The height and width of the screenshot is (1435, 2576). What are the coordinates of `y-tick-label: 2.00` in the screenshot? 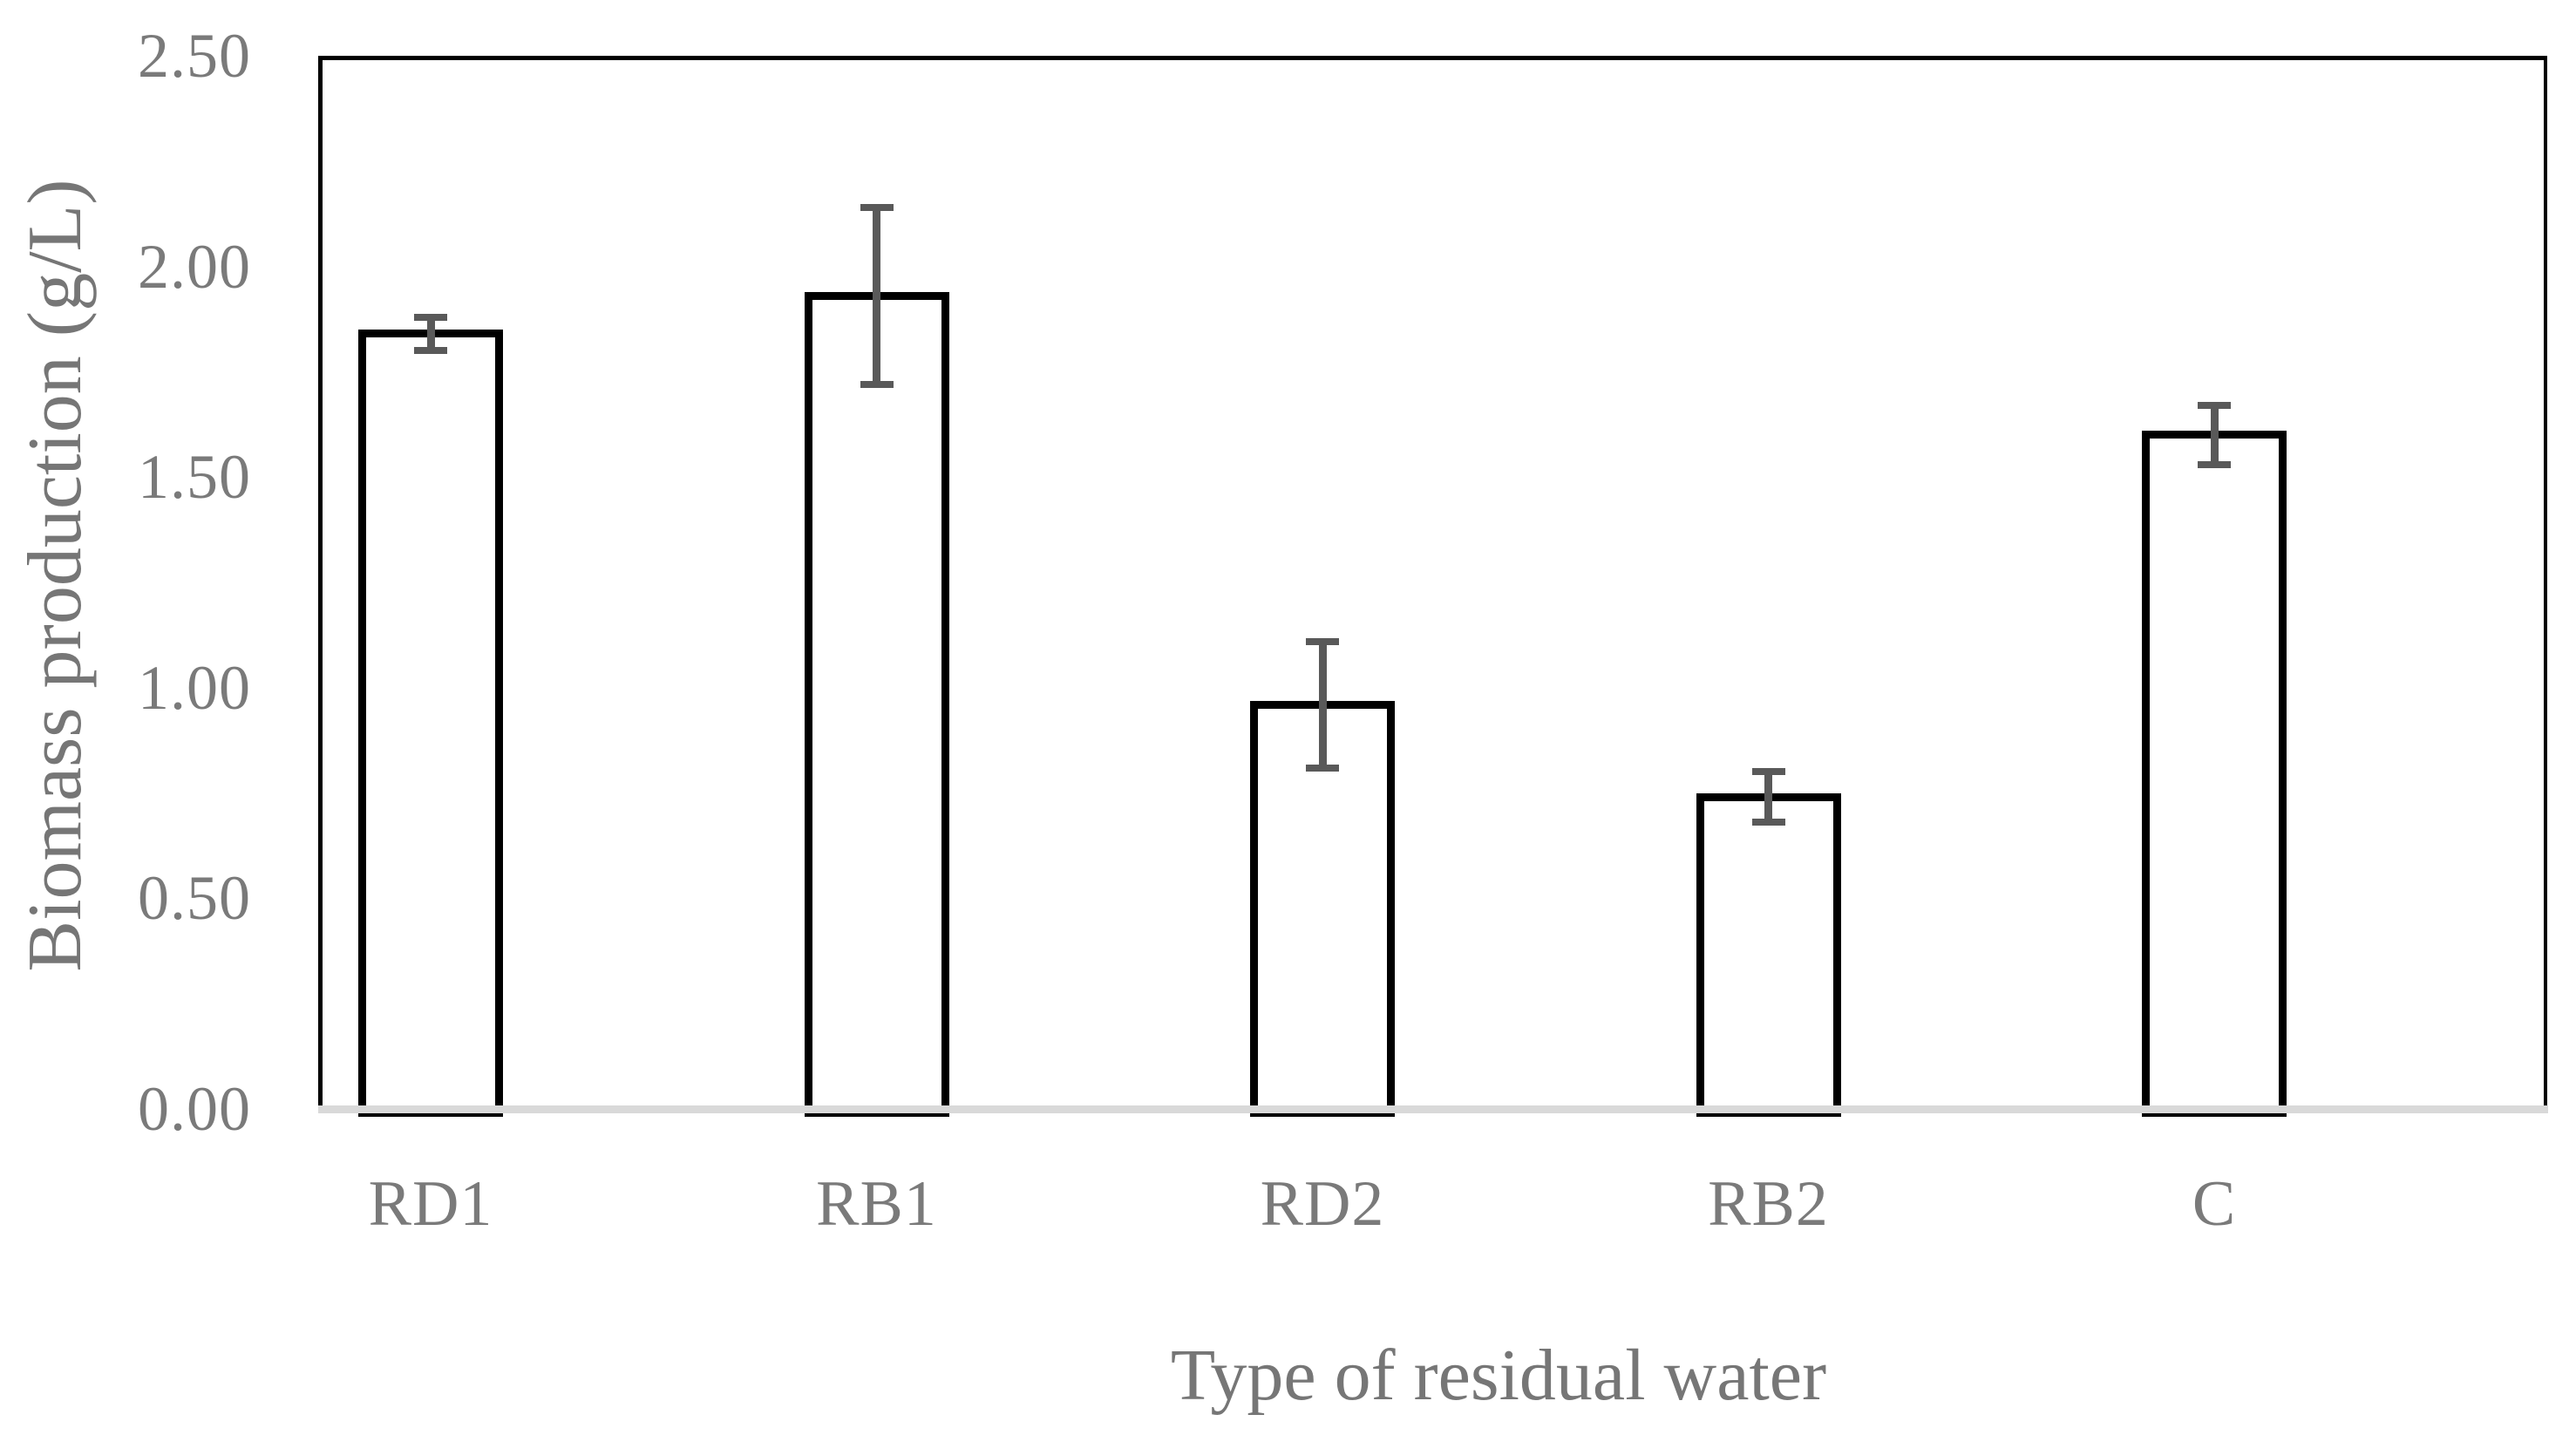 It's located at (194, 267).